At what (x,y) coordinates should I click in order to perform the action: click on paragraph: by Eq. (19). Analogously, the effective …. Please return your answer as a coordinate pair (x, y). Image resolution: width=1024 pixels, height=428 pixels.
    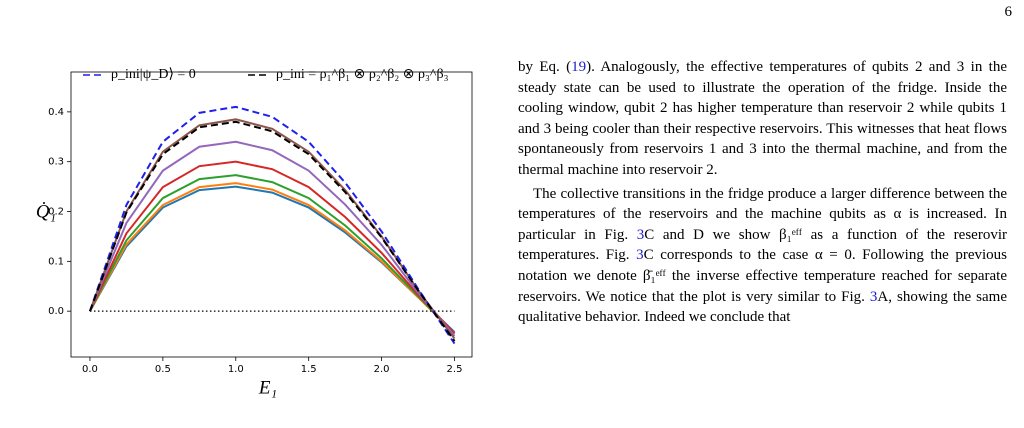
    Looking at the image, I should click on (762, 119).